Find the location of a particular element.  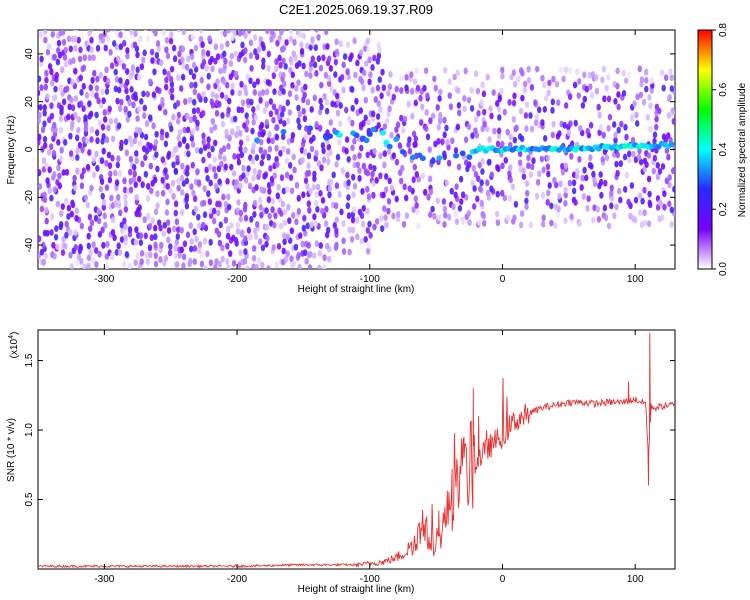

x-tick-label: 100 is located at coordinates (635, 279).